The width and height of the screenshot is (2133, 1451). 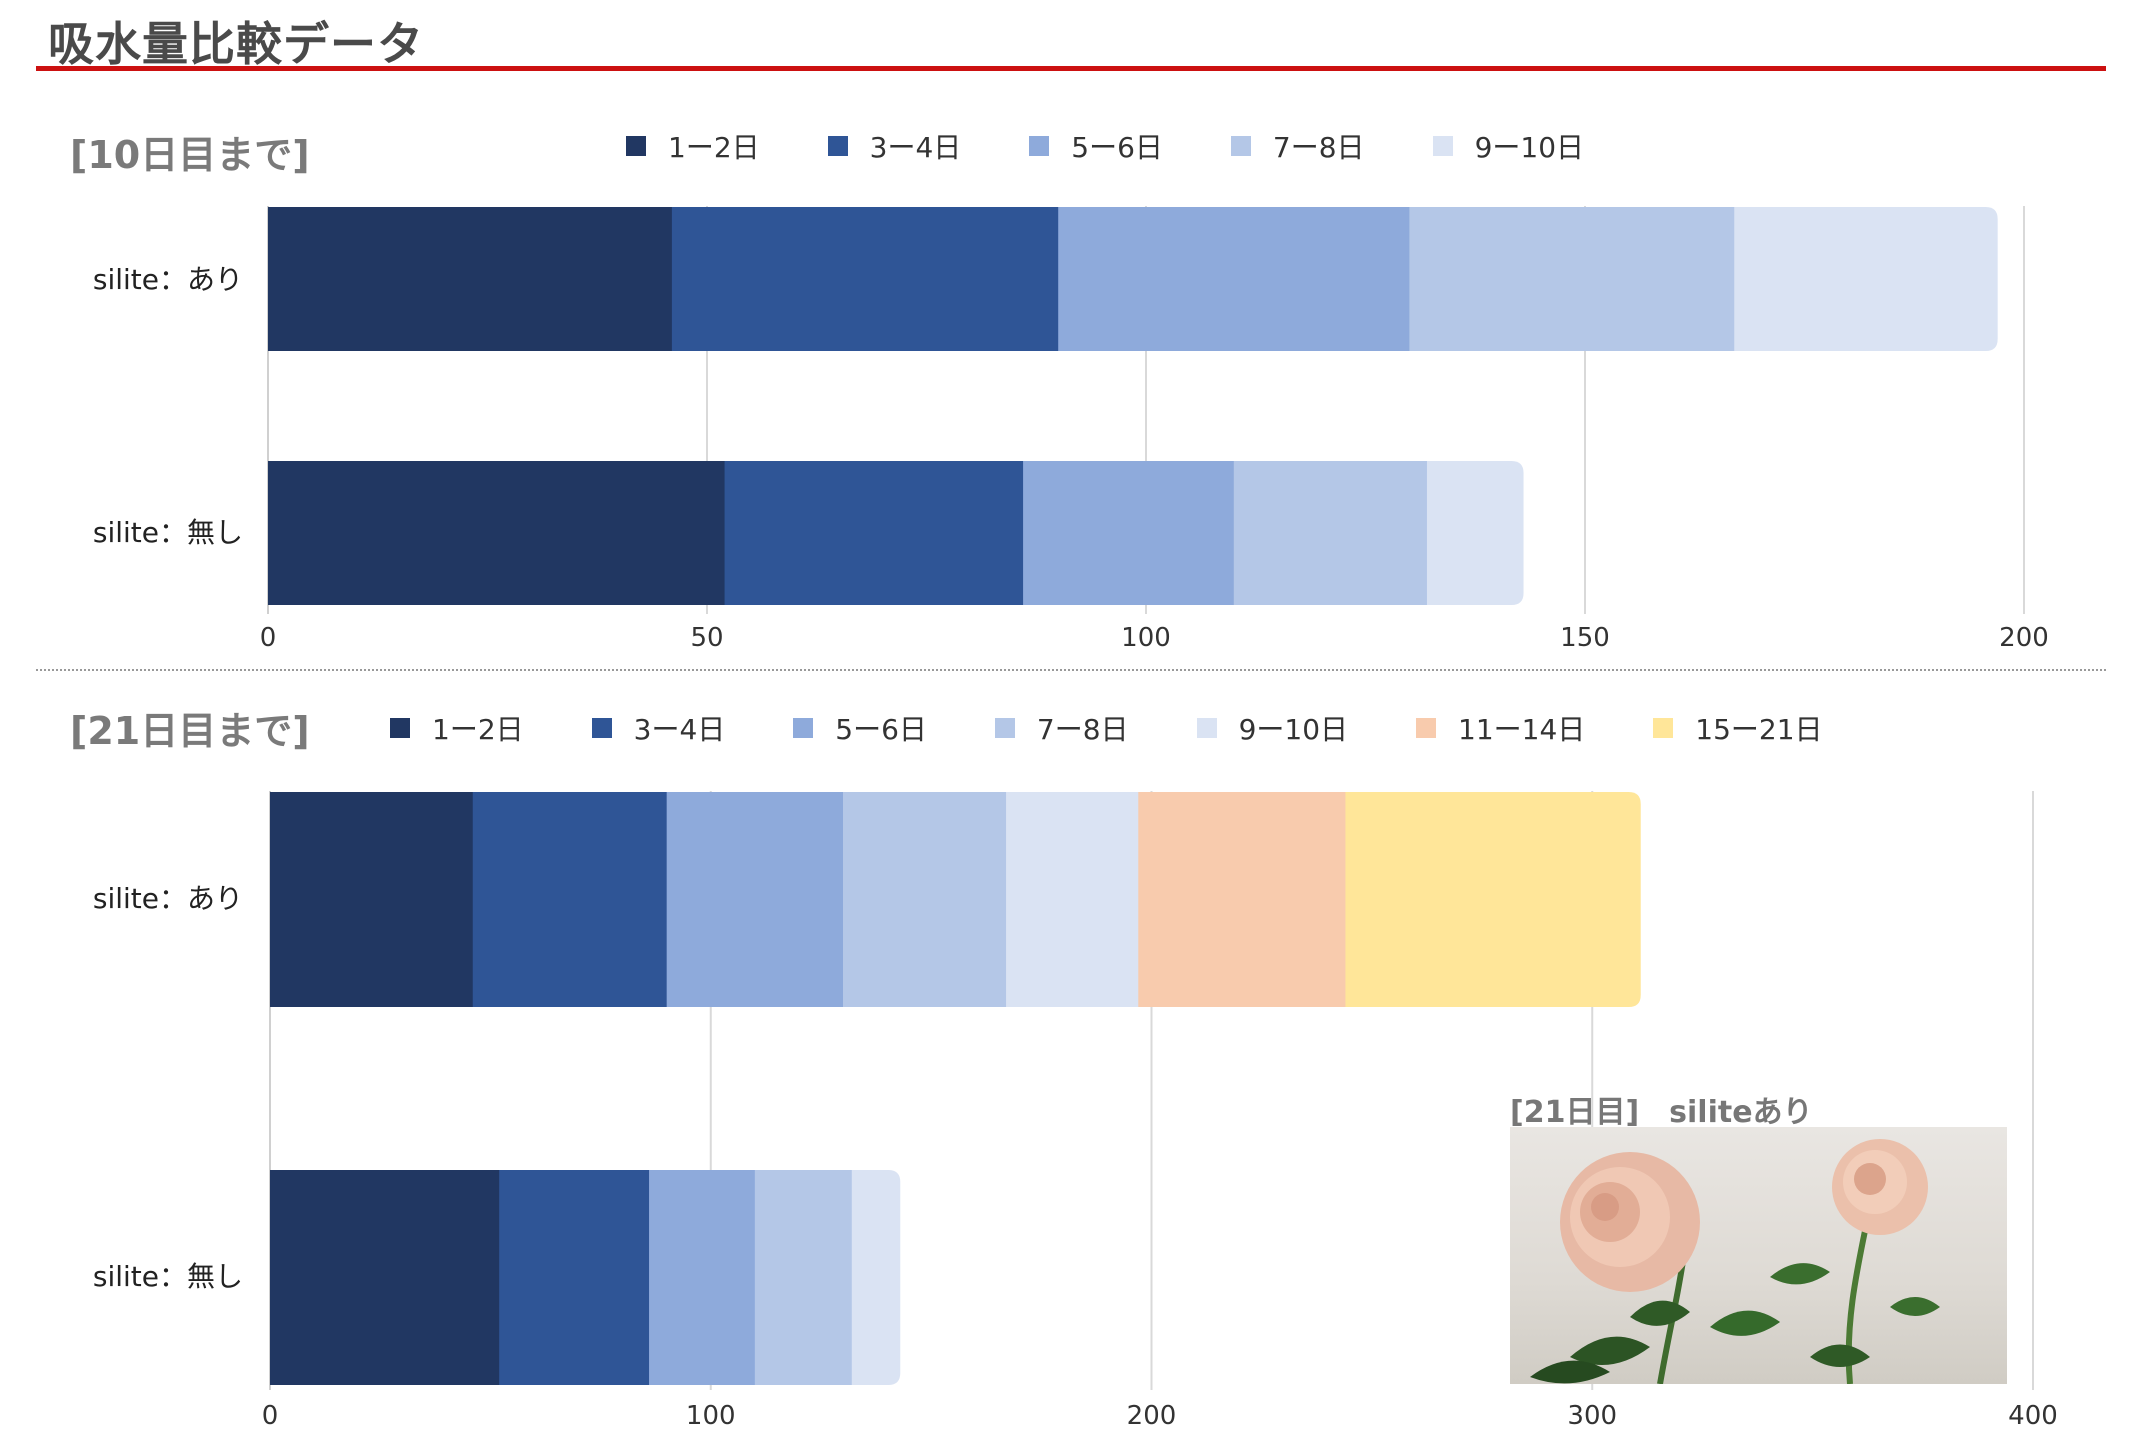 I want to click on category-label-silite-nashi: silite：無し, so click(x=167, y=532).